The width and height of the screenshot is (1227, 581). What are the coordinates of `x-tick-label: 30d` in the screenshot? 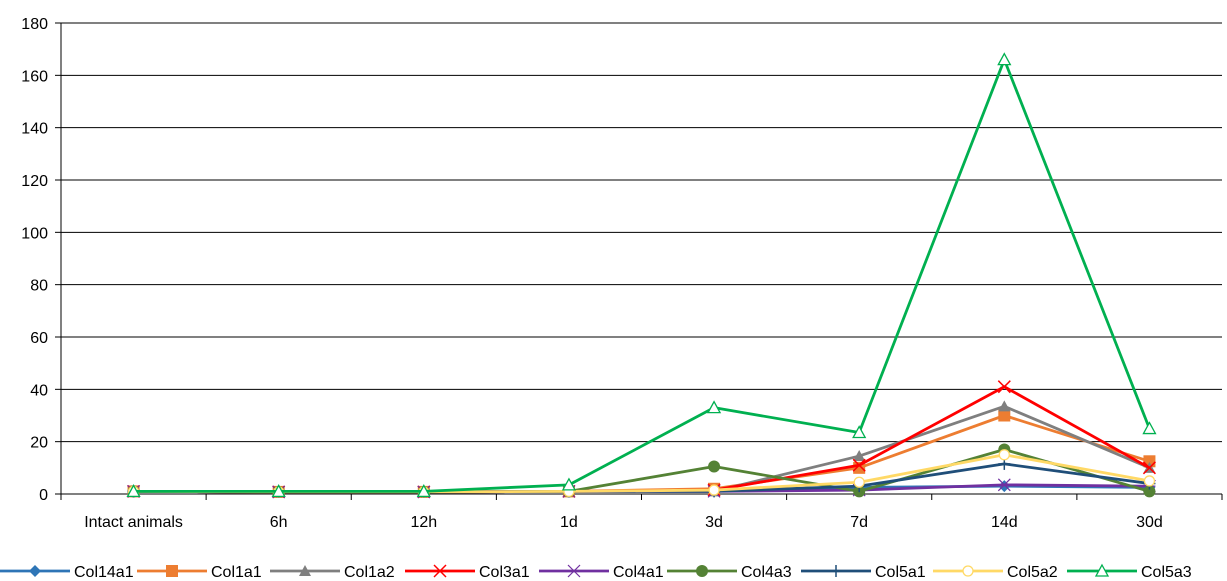 It's located at (1149, 522).